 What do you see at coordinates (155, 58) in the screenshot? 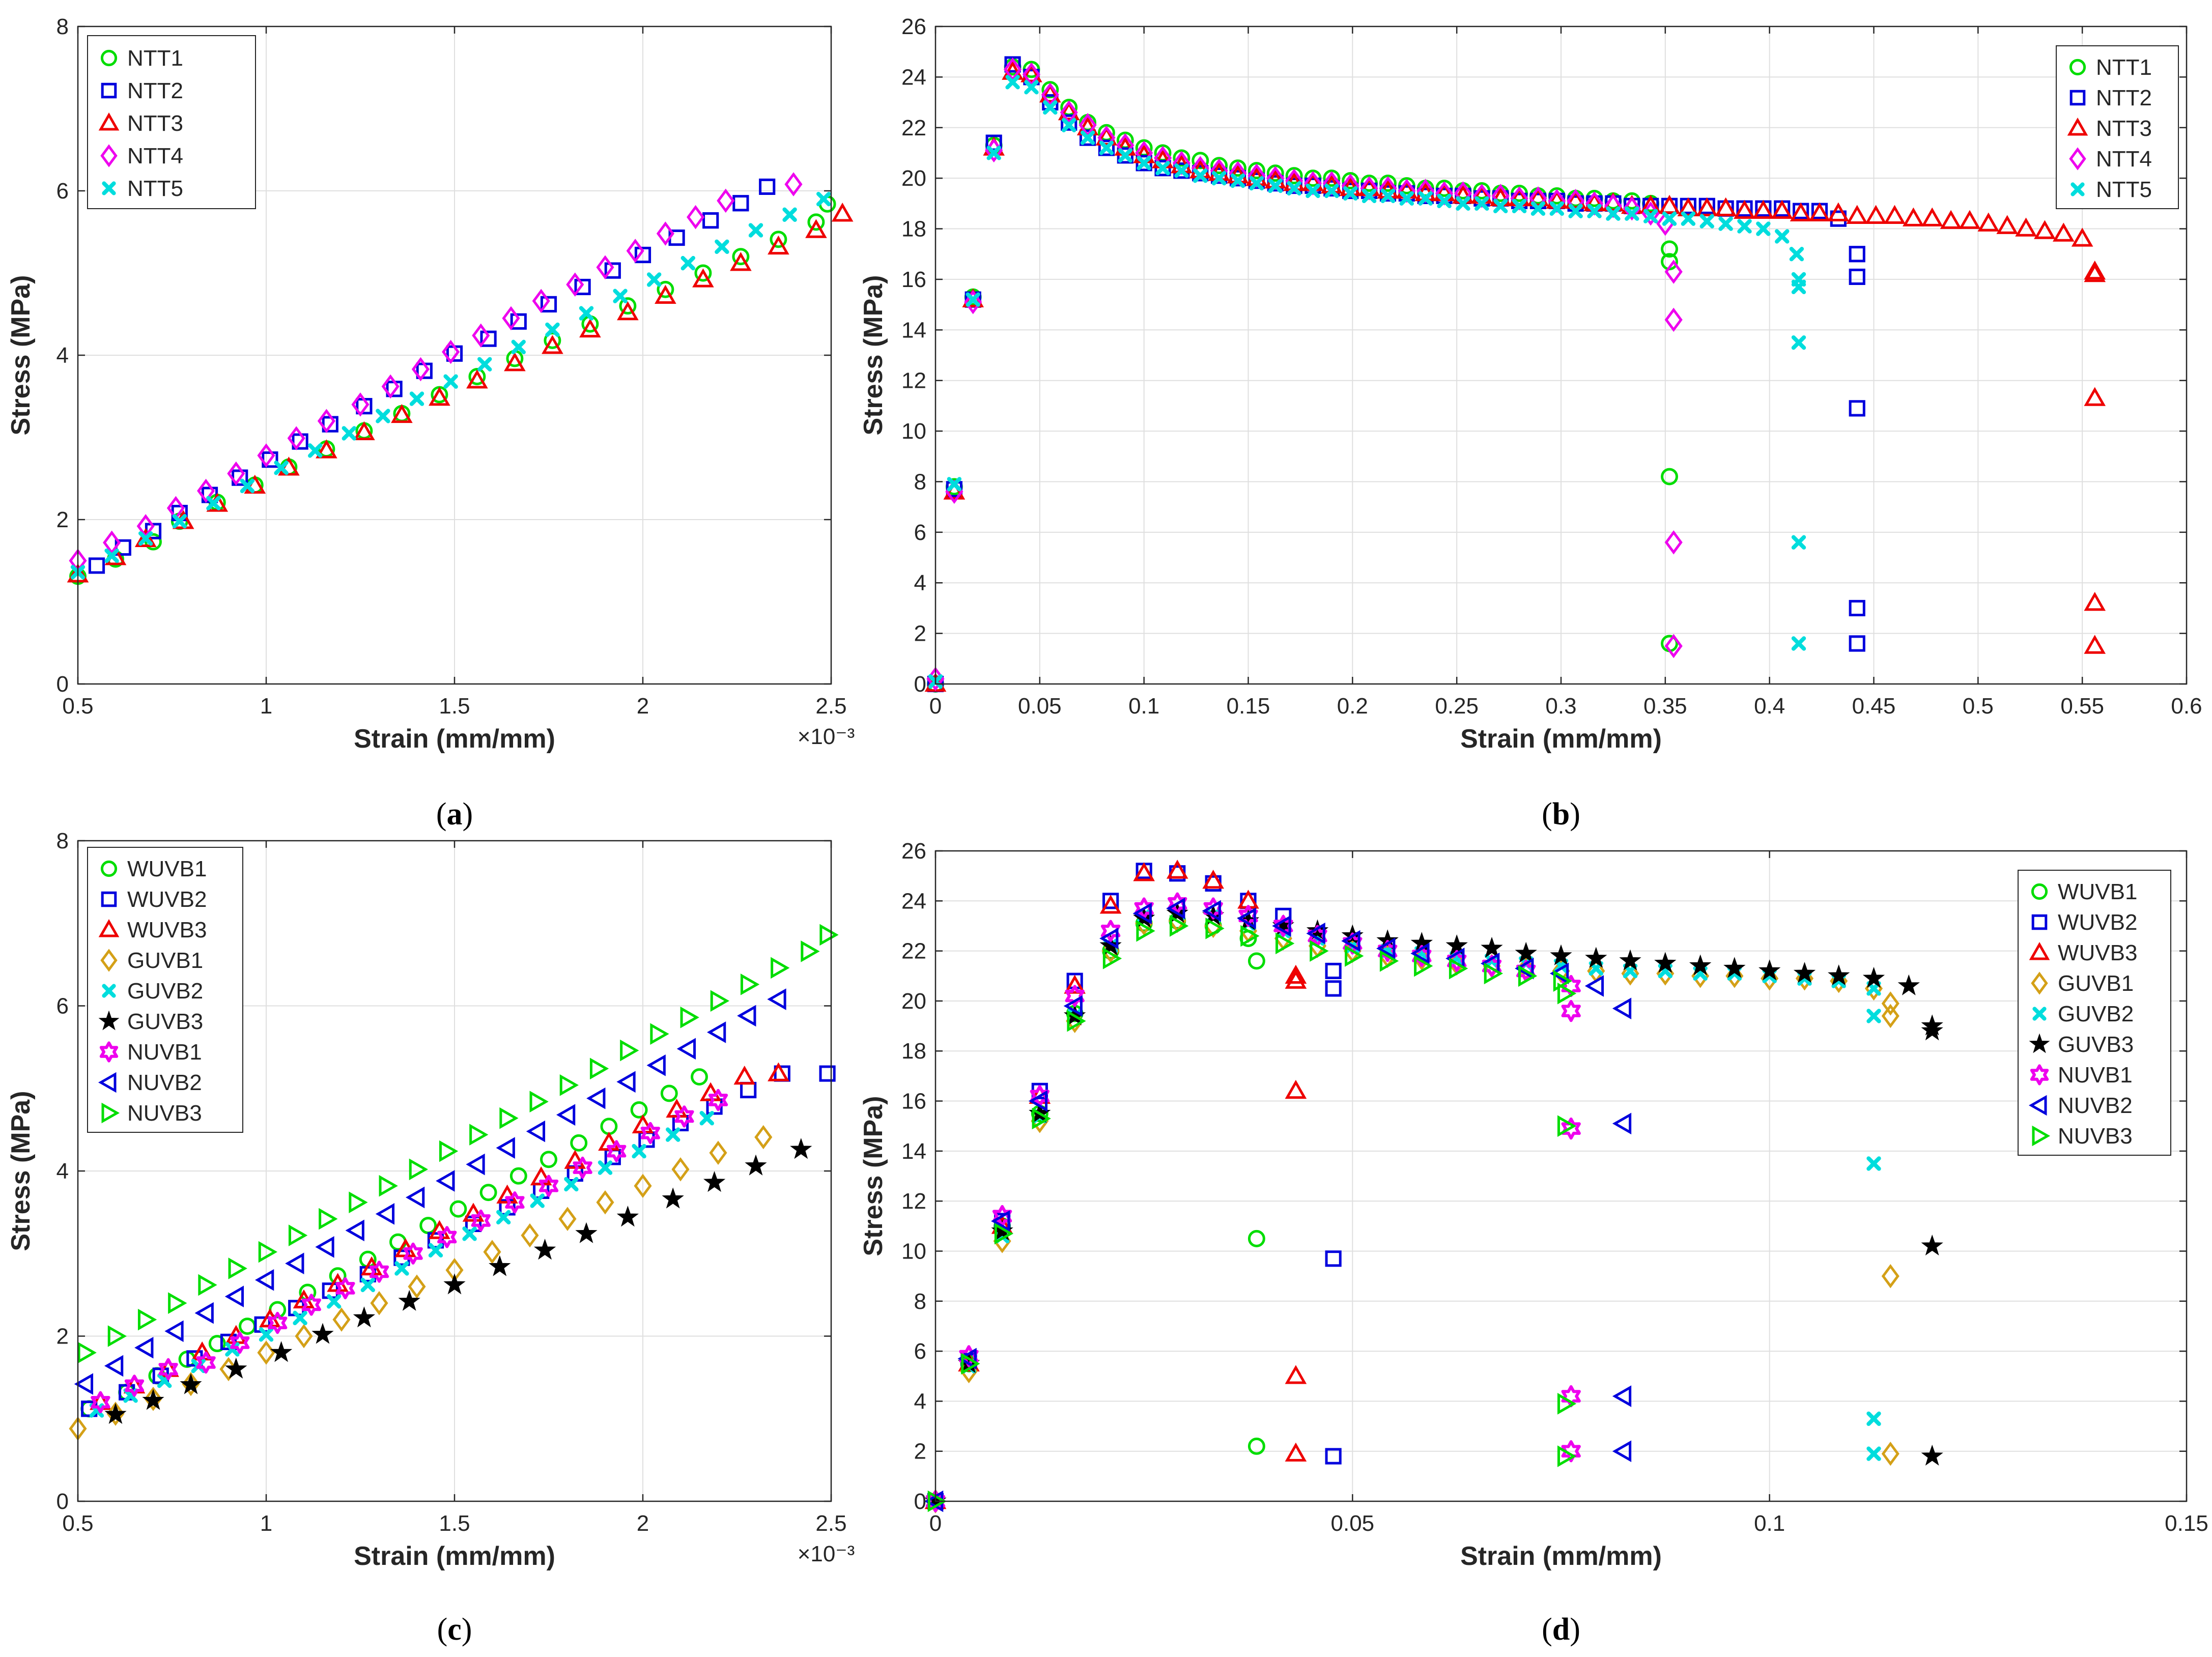
I see `legend-label: NTT1` at bounding box center [155, 58].